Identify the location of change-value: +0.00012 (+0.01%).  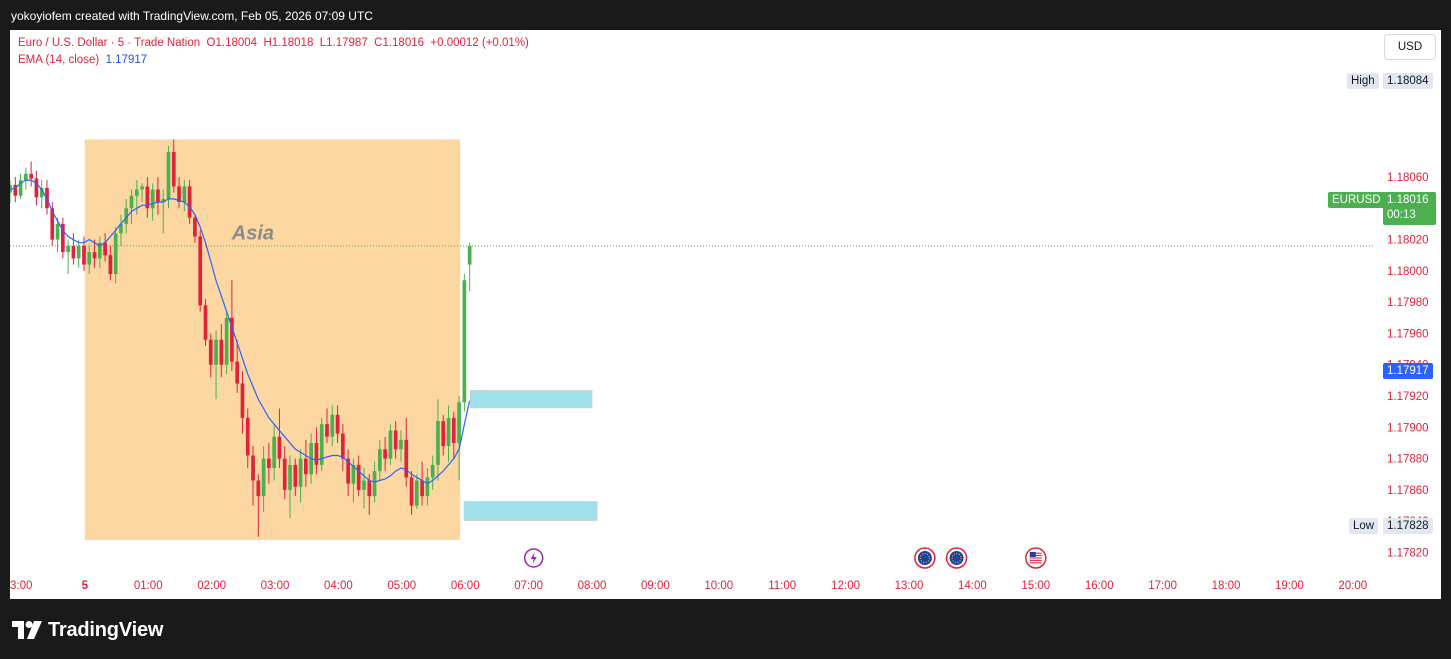
(479, 43).